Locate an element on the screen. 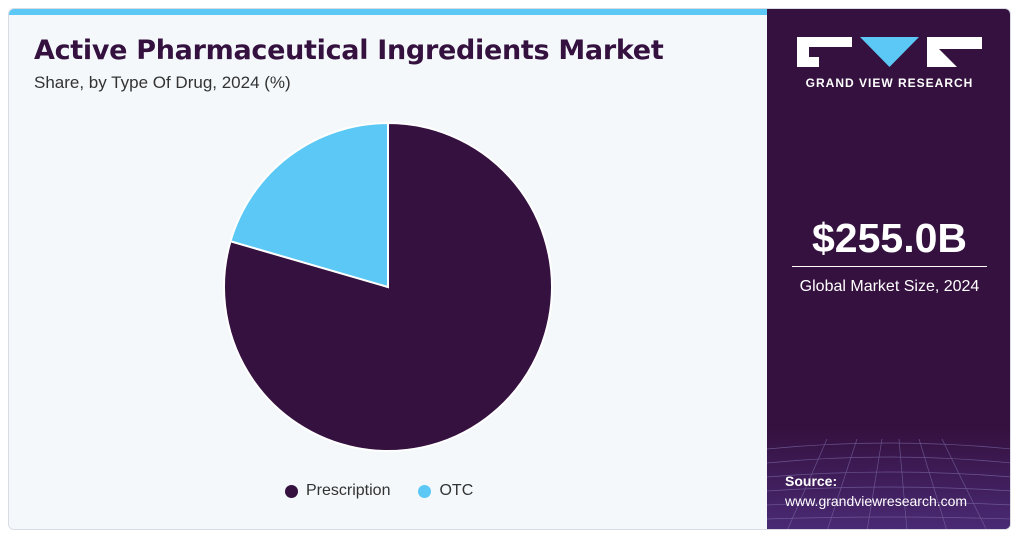 The width and height of the screenshot is (1024, 541). market-size-value: $255.0B is located at coordinates (889, 238).